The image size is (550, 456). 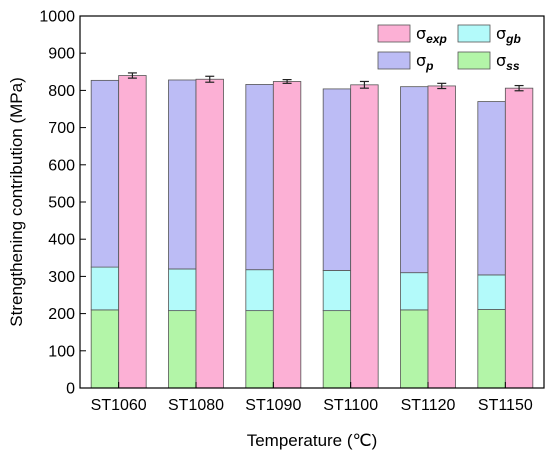 What do you see at coordinates (424, 62) in the screenshot?
I see `legend-label: σp` at bounding box center [424, 62].